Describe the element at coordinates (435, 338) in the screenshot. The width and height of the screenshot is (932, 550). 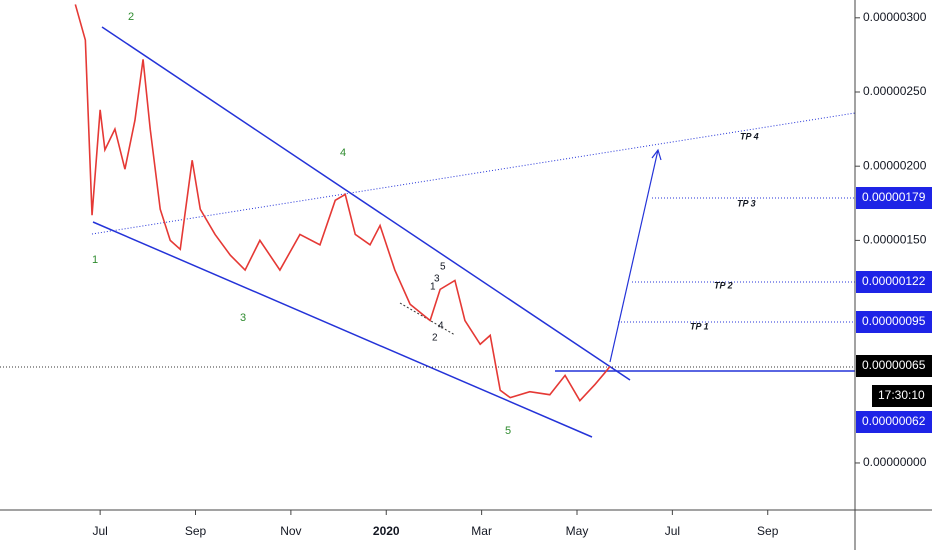
I see `subwave-label: 2` at that location.